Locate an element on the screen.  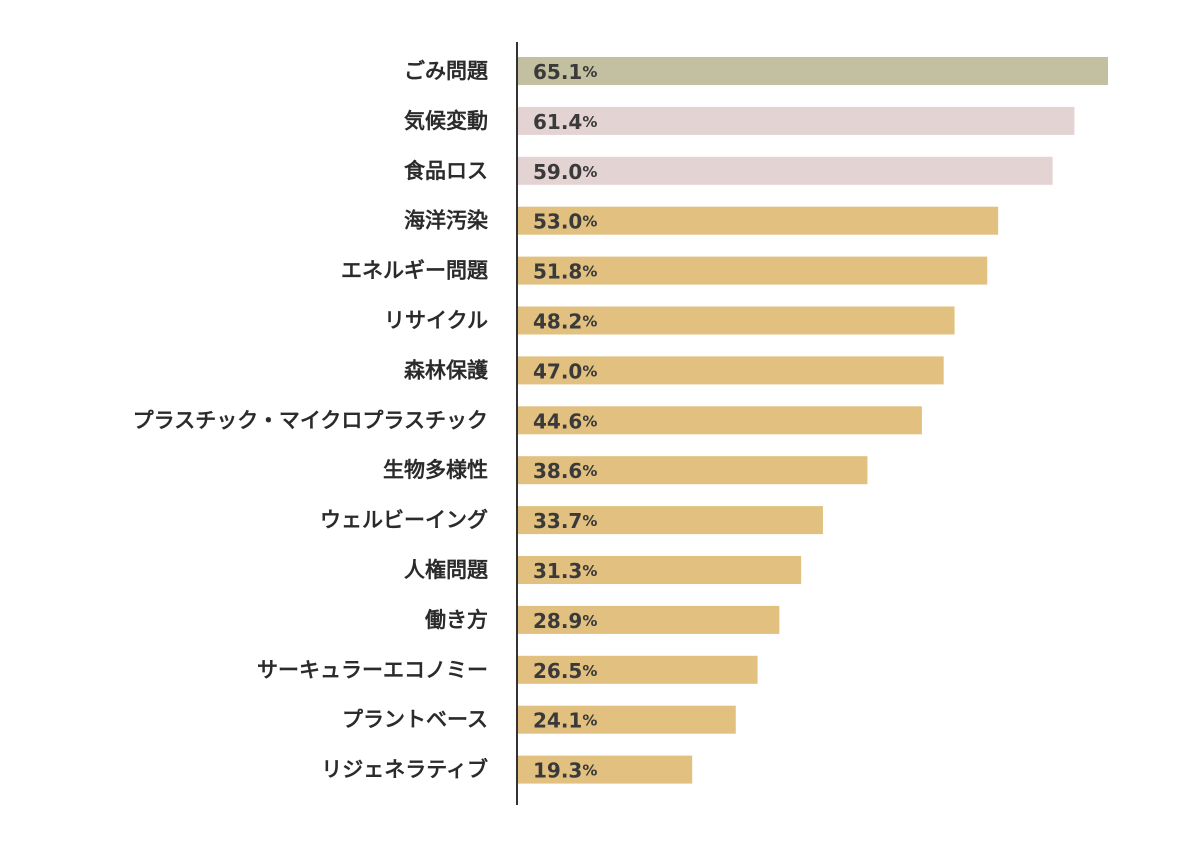
value-label: 24.1% is located at coordinates (565, 721).